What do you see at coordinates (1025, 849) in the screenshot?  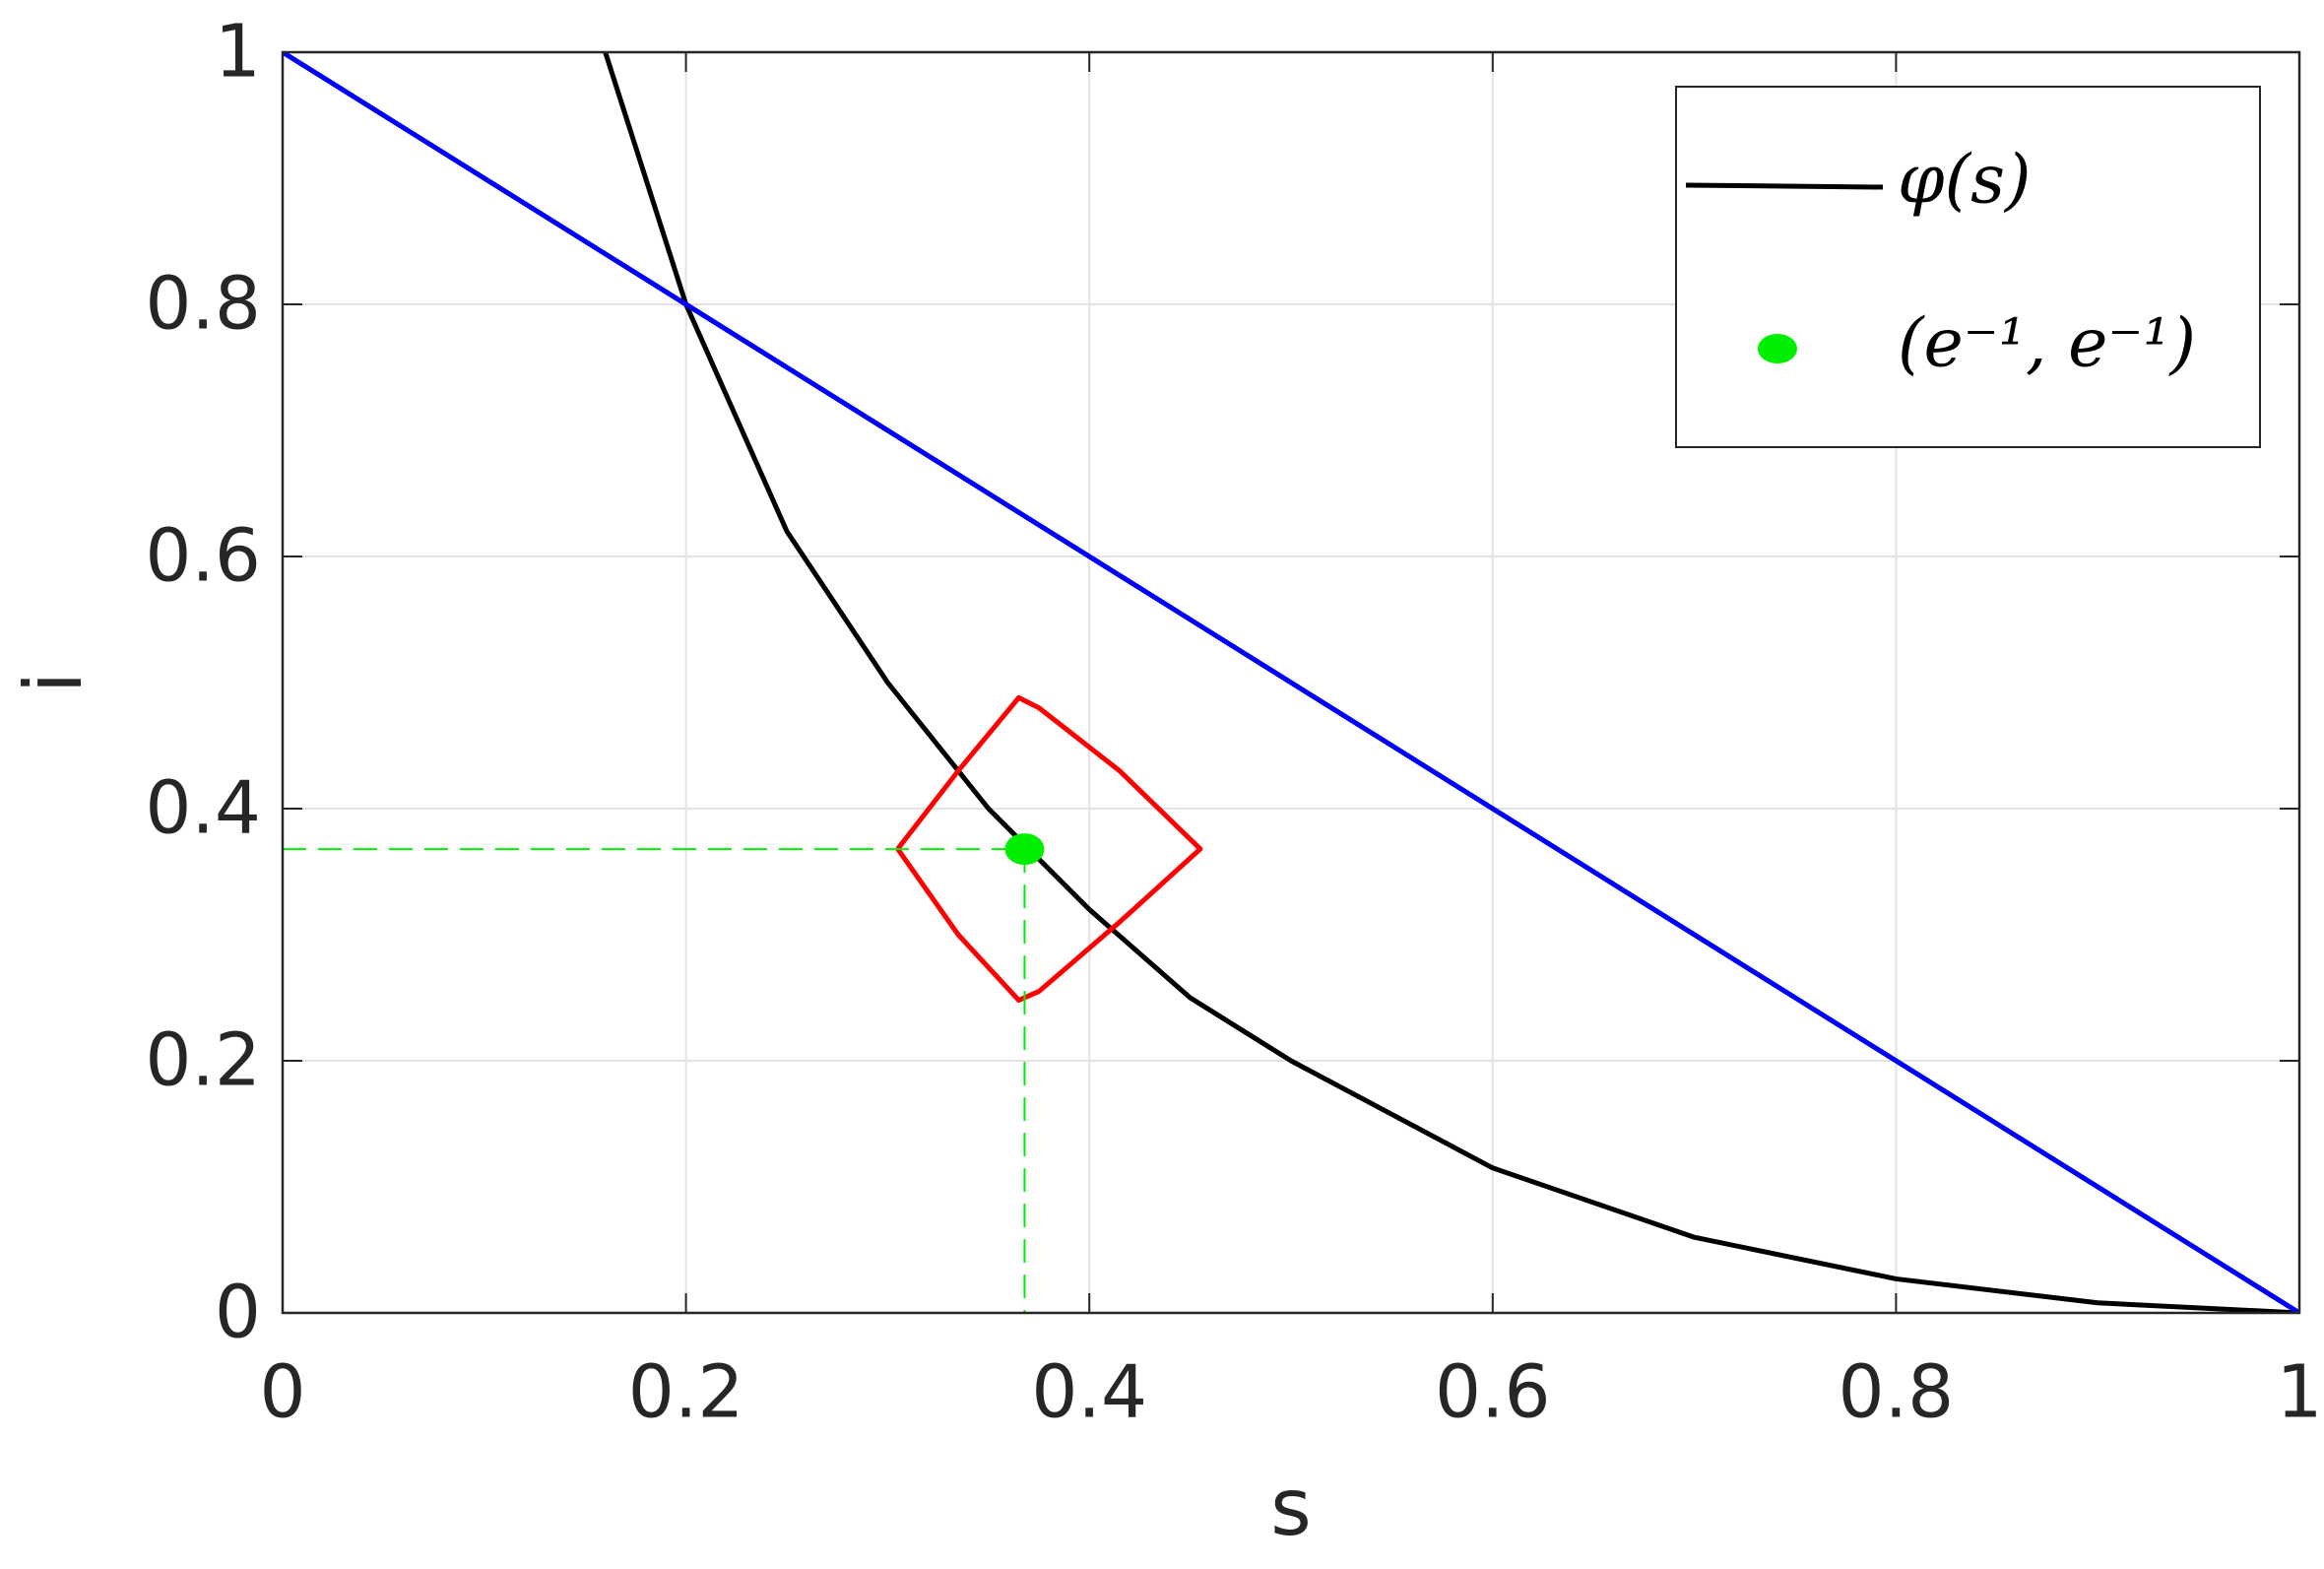 I see `point` at bounding box center [1025, 849].